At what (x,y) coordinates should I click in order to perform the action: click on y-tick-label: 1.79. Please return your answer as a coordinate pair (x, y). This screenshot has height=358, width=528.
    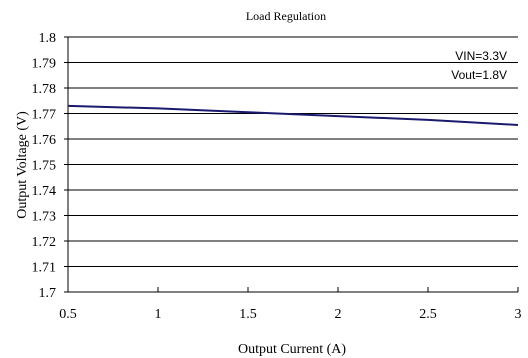
    Looking at the image, I should click on (44, 64).